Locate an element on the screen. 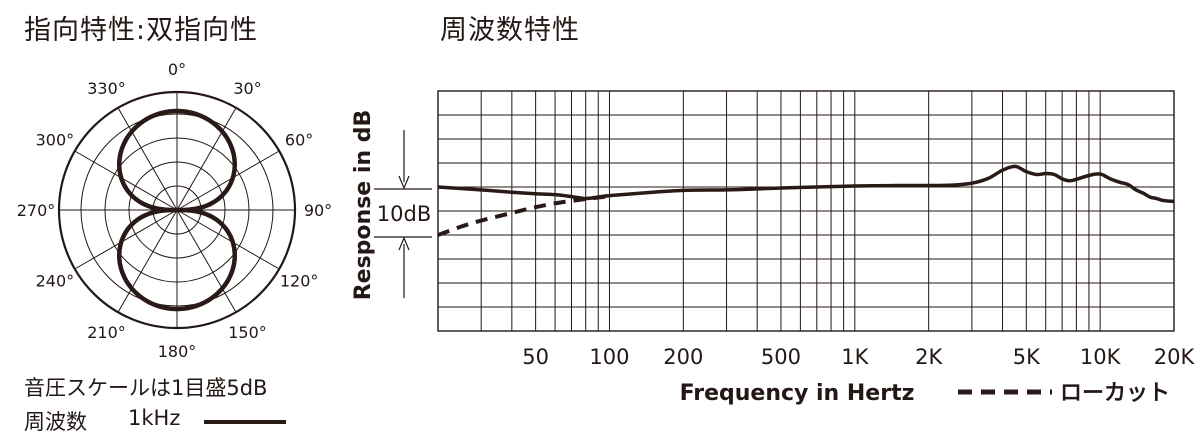  db-scale-indicator: 10dB is located at coordinates (403, 214).